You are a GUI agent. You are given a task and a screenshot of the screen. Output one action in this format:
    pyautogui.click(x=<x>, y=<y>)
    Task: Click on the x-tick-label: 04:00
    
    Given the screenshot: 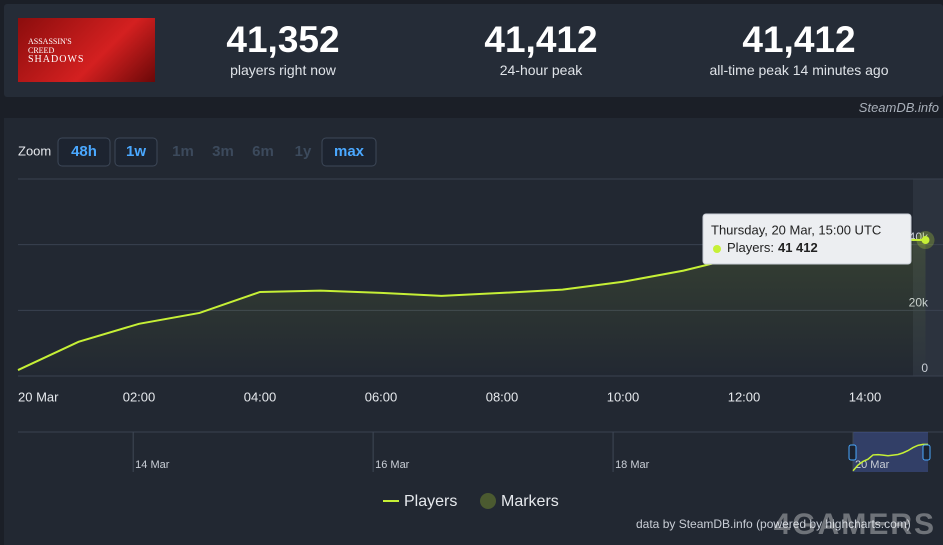 What is the action you would take?
    pyautogui.click(x=260, y=396)
    